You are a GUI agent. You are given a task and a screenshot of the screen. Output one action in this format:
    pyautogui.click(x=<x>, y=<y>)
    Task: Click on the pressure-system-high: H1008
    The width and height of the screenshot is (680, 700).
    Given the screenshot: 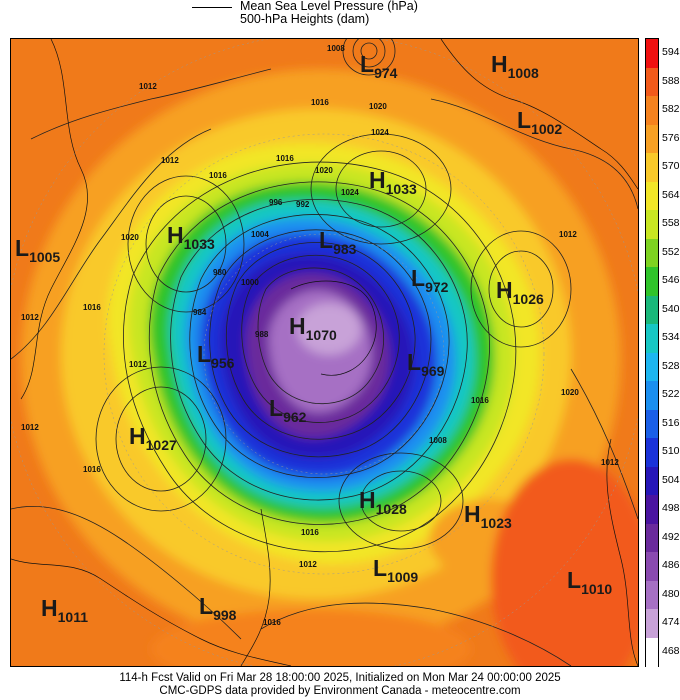 What is the action you would take?
    pyautogui.click(x=515, y=66)
    